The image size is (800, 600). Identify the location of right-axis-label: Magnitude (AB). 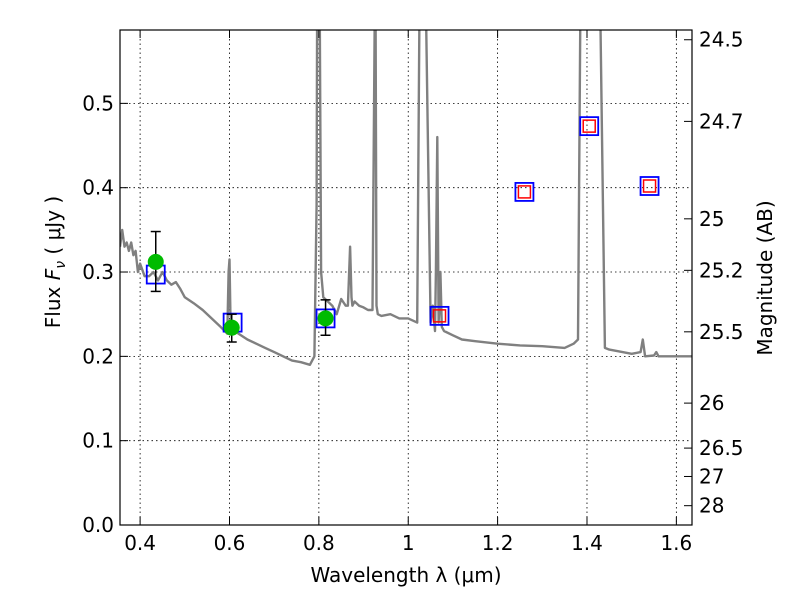
(765, 277).